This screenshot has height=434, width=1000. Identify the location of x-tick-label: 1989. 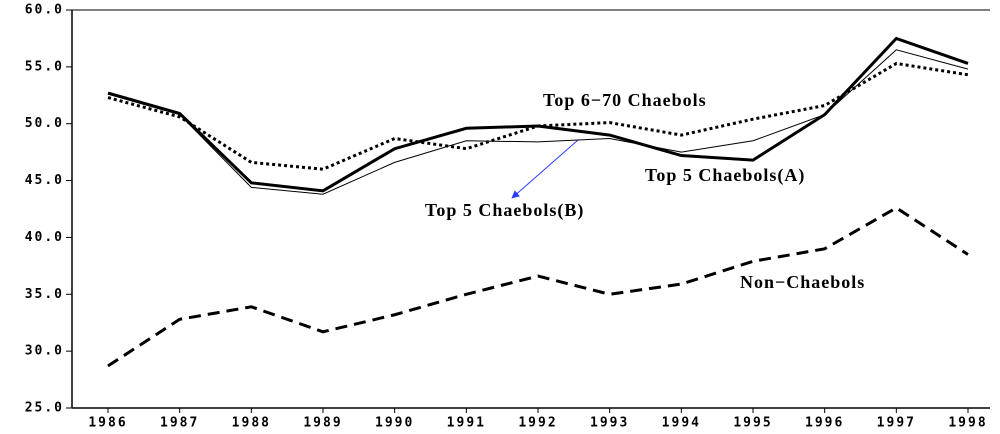
(322, 423).